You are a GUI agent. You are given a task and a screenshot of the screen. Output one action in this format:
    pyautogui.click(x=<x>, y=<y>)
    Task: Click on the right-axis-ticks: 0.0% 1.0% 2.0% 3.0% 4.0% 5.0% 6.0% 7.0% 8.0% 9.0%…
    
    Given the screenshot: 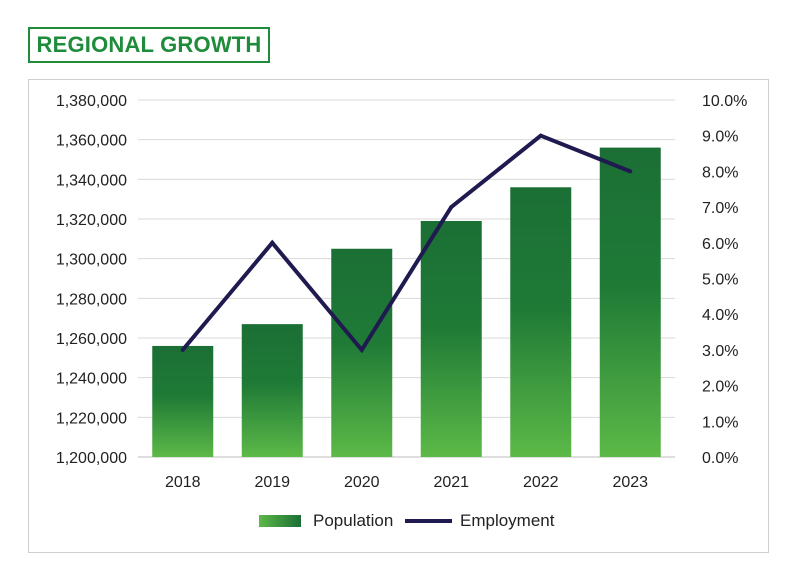 What is the action you would take?
    pyautogui.click(x=724, y=280)
    